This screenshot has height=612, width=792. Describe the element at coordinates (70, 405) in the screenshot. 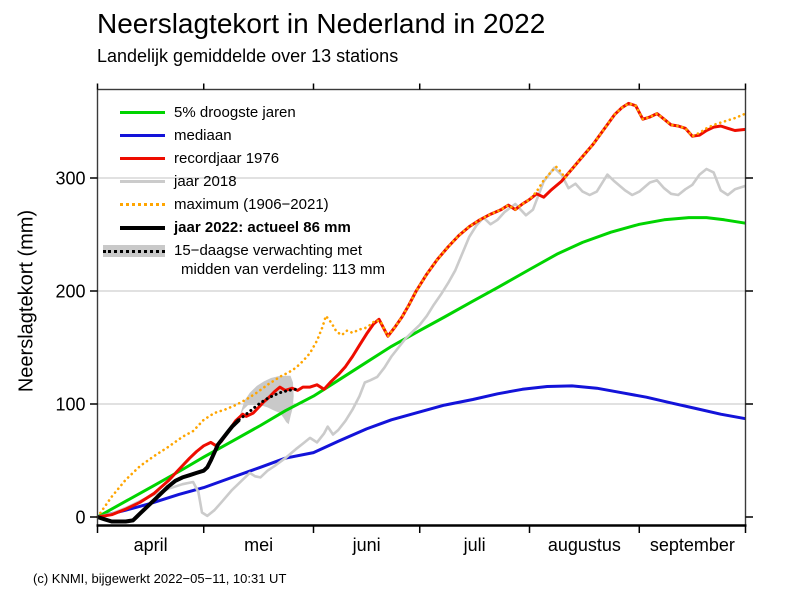

I see `y-tick-label: 100` at that location.